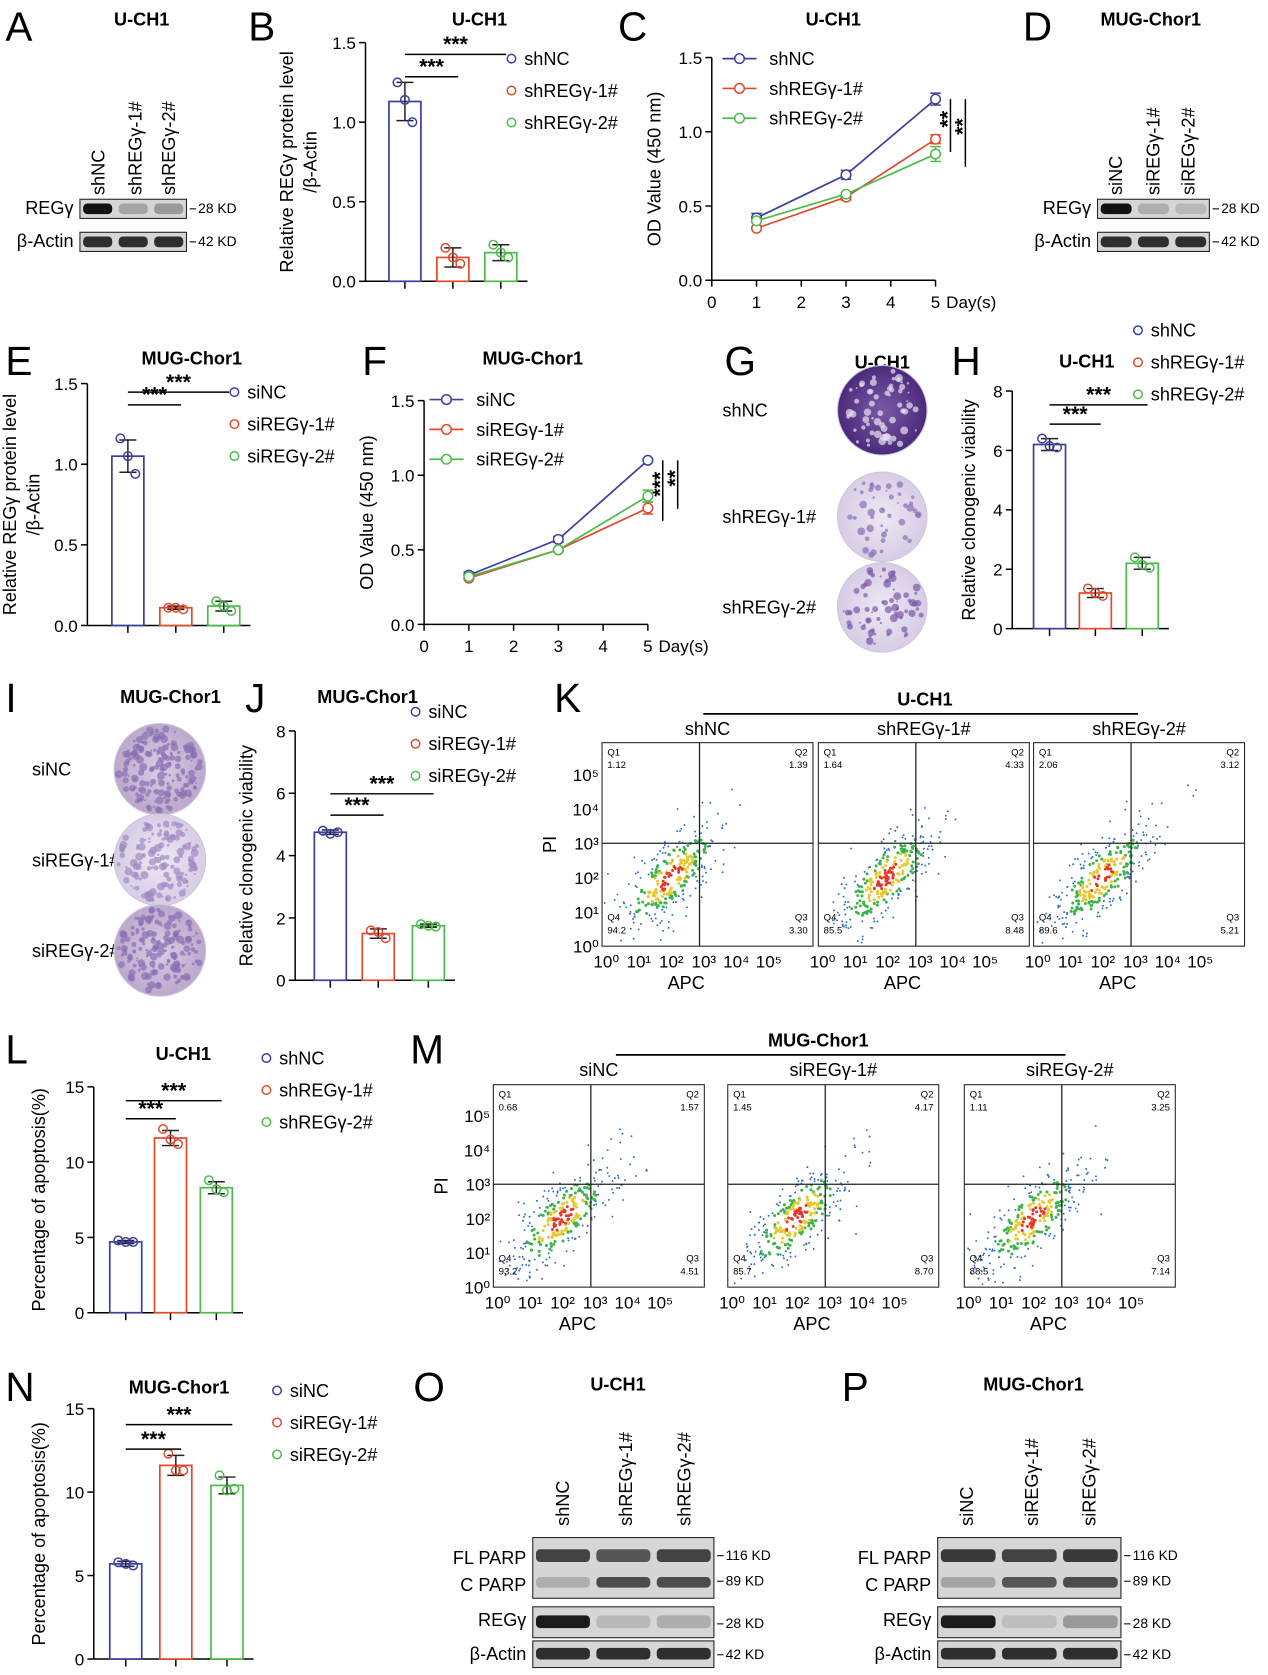 This screenshot has height=1675, width=1268. Describe the element at coordinates (154, 1439) in the screenshot. I see `significance-label: ***` at that location.